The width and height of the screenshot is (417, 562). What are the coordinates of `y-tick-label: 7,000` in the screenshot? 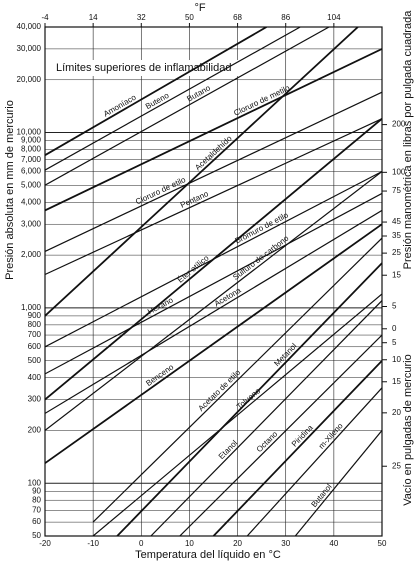 It's located at (31, 159).